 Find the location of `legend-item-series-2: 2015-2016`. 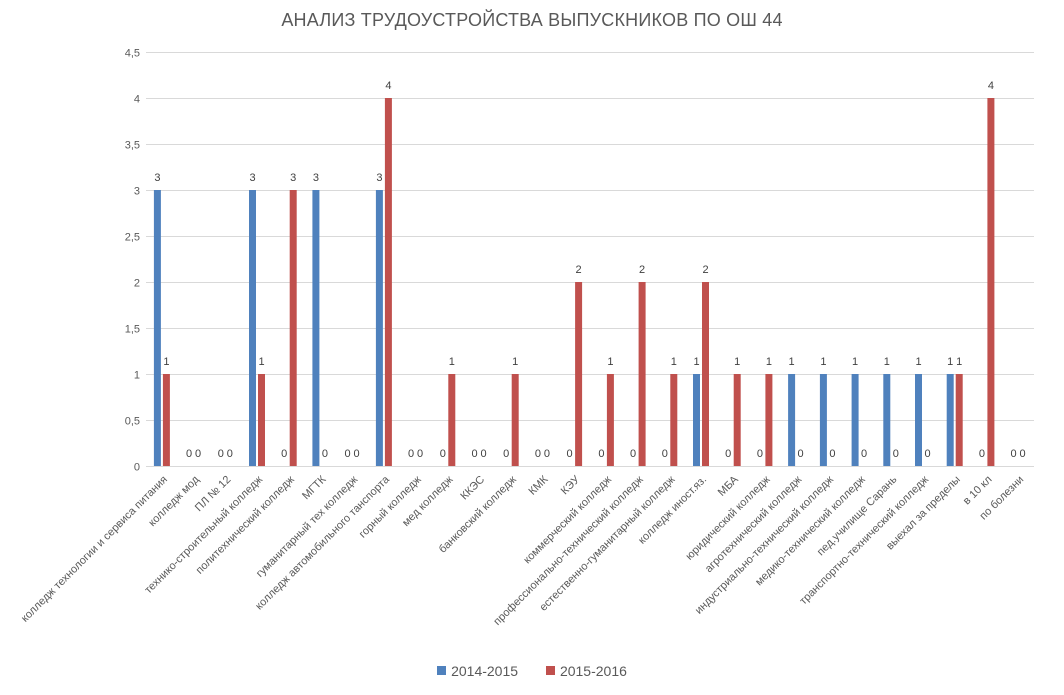

legend-item-series-2: 2015-2016 is located at coordinates (586, 670).